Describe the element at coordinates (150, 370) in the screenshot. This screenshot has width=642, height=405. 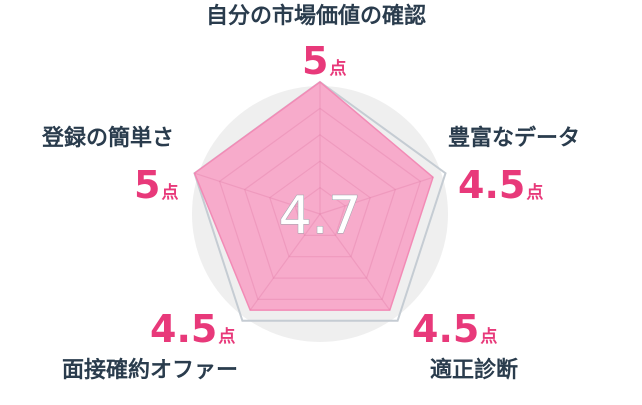
I see `axis-label-interview-offer: 面接確約オファー` at that location.